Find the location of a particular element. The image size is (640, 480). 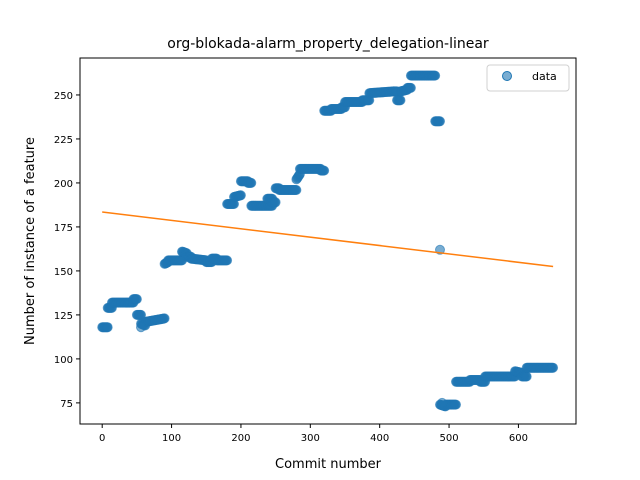

legend: data is located at coordinates (528, 78).